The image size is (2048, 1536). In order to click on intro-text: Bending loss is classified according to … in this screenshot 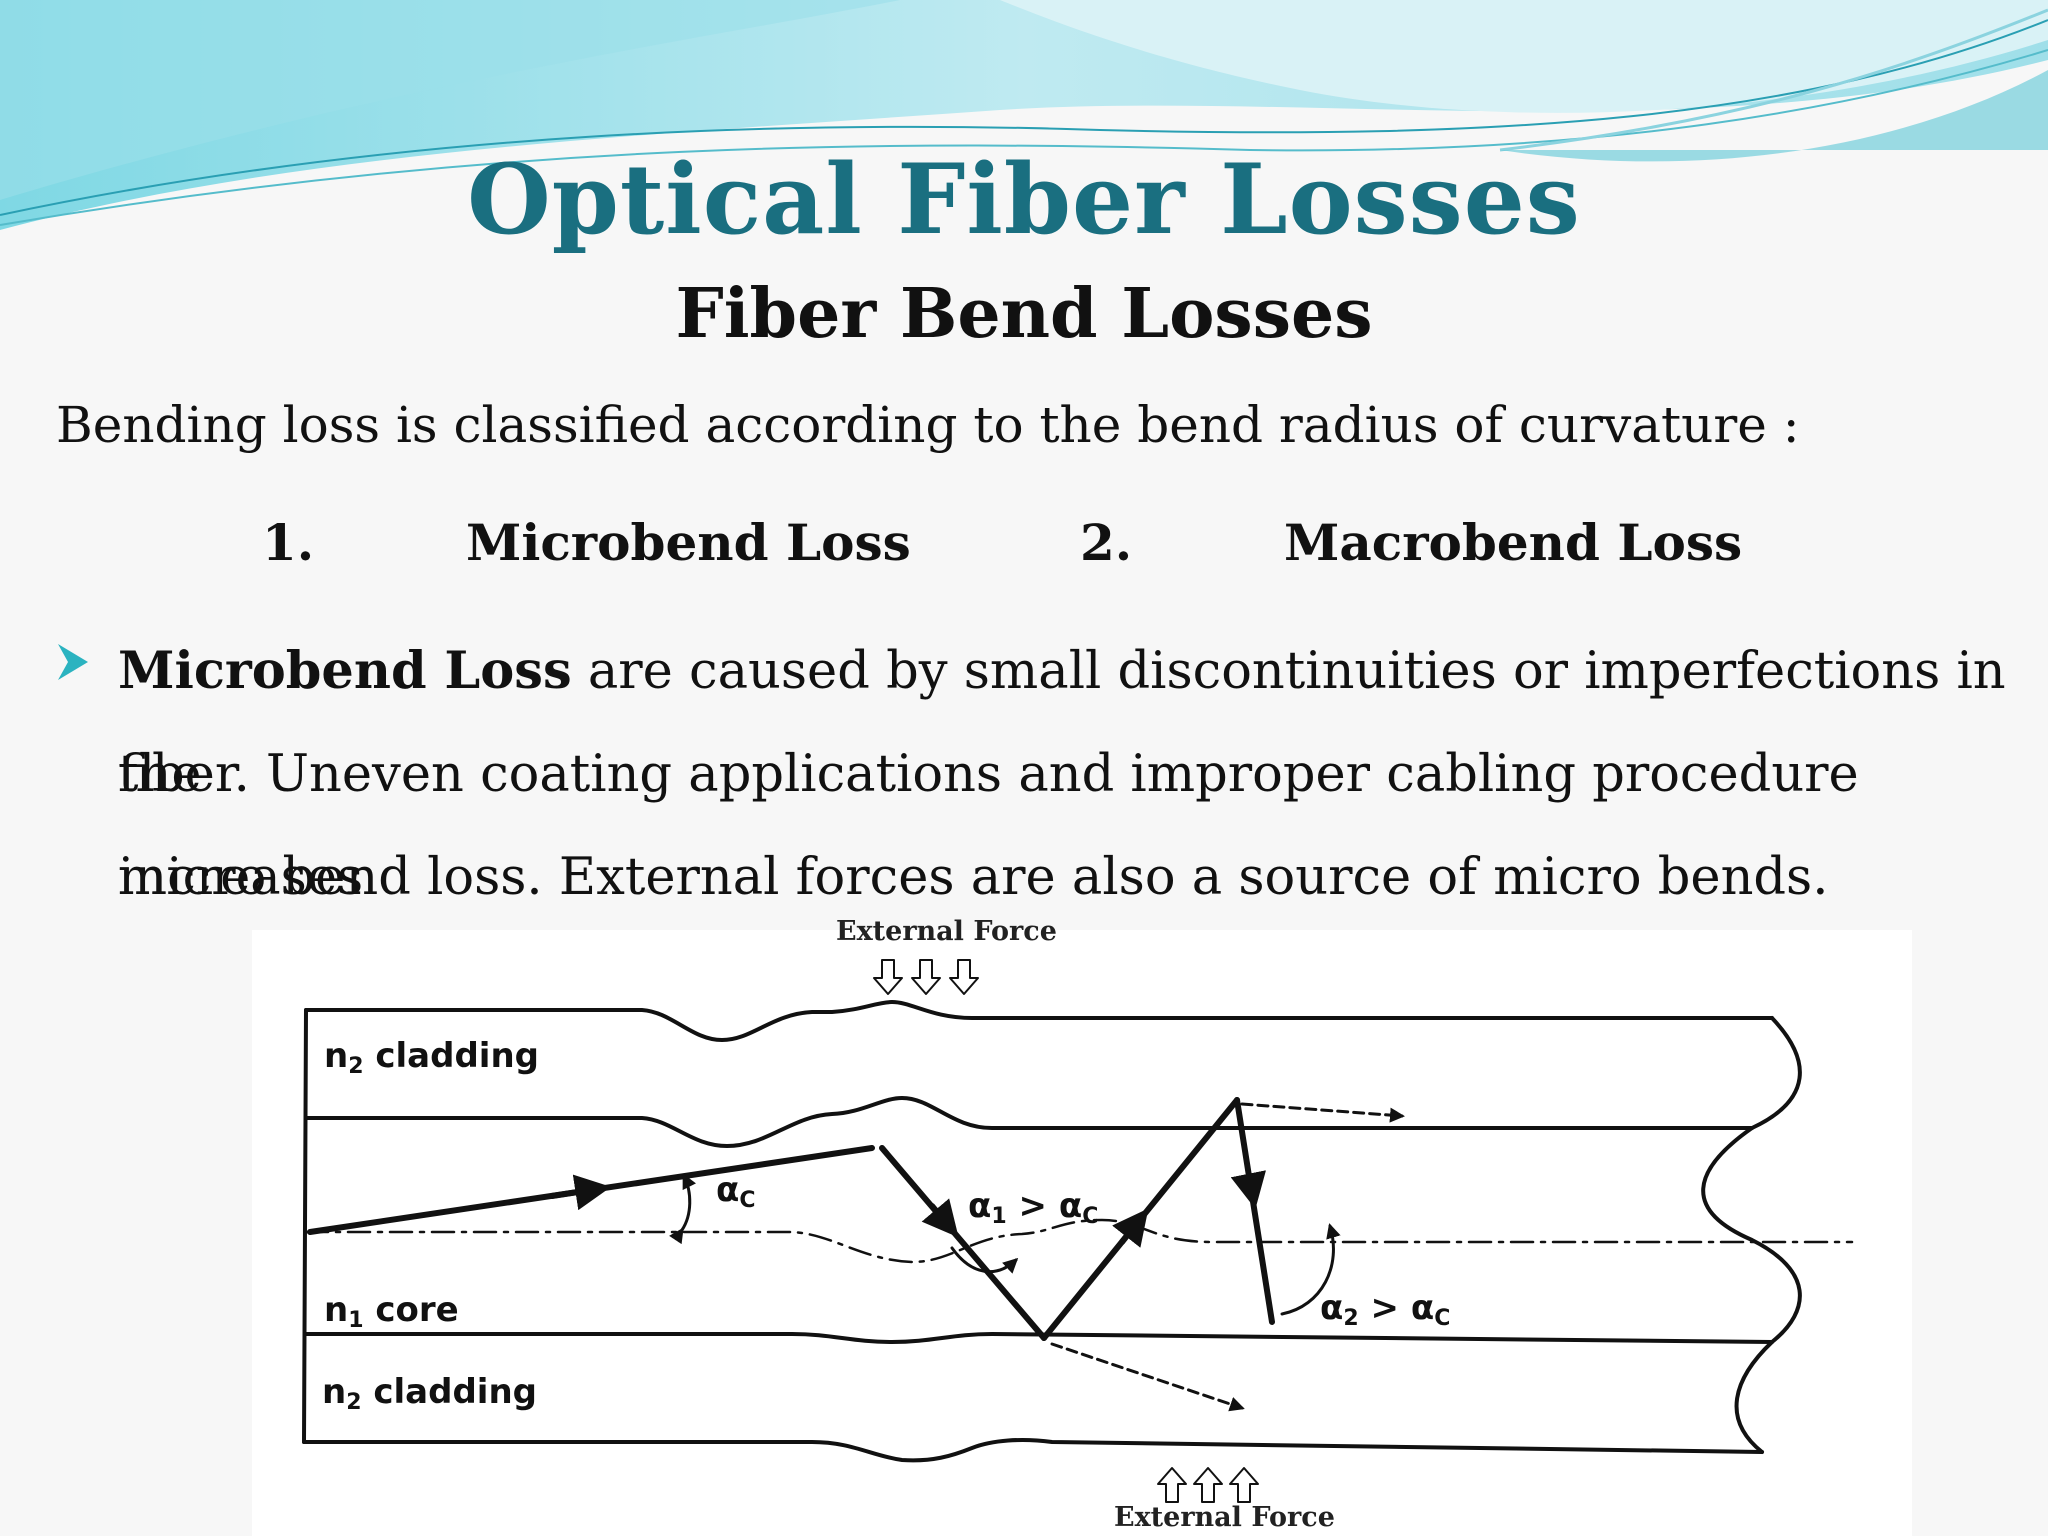, I will do `click(928, 425)`.